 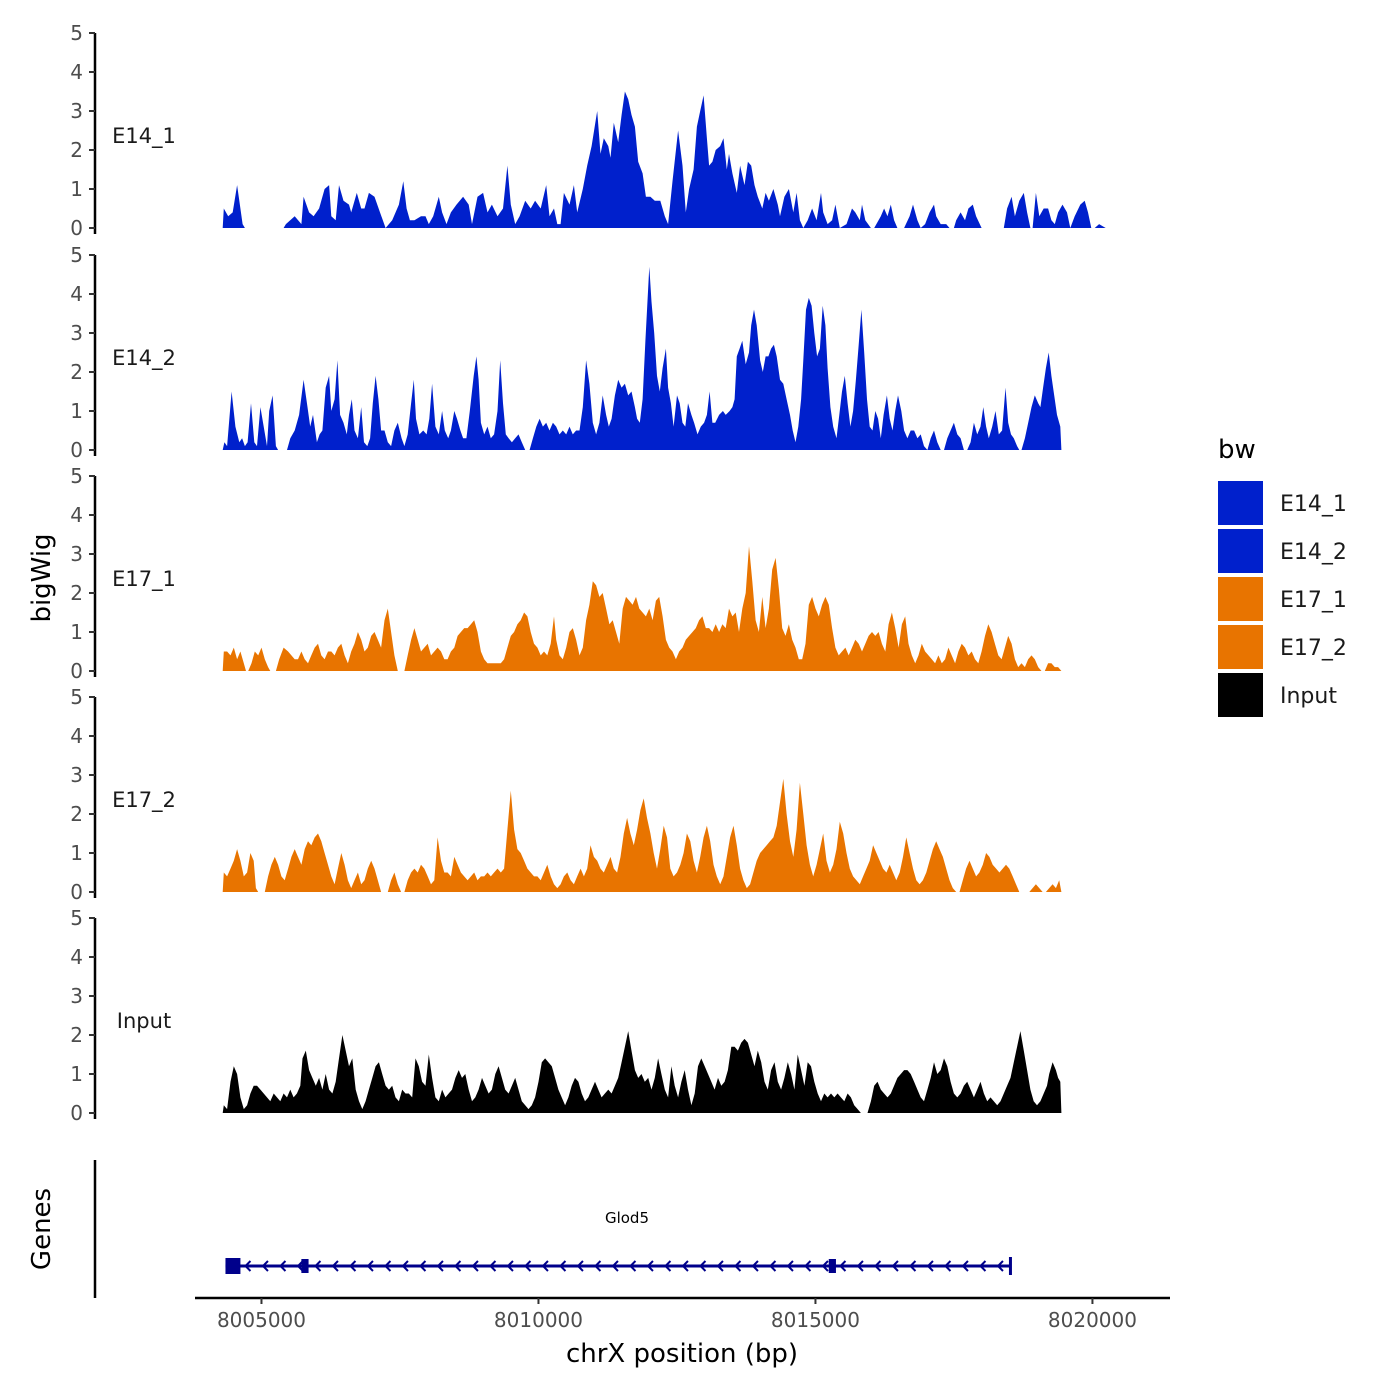 I want to click on track-e17-1: 0 1 2 3 4 5 E17_1, so click(x=566, y=573).